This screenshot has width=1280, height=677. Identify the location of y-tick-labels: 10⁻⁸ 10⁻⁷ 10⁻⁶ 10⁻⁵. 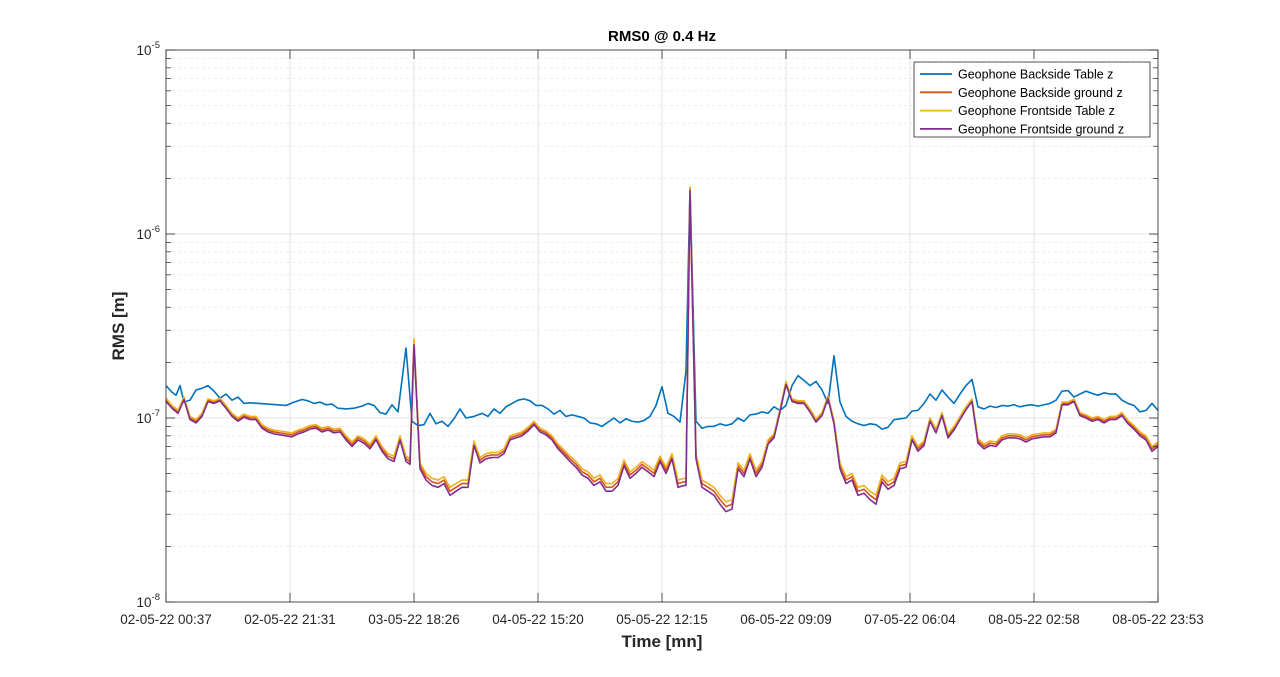
(148, 325).